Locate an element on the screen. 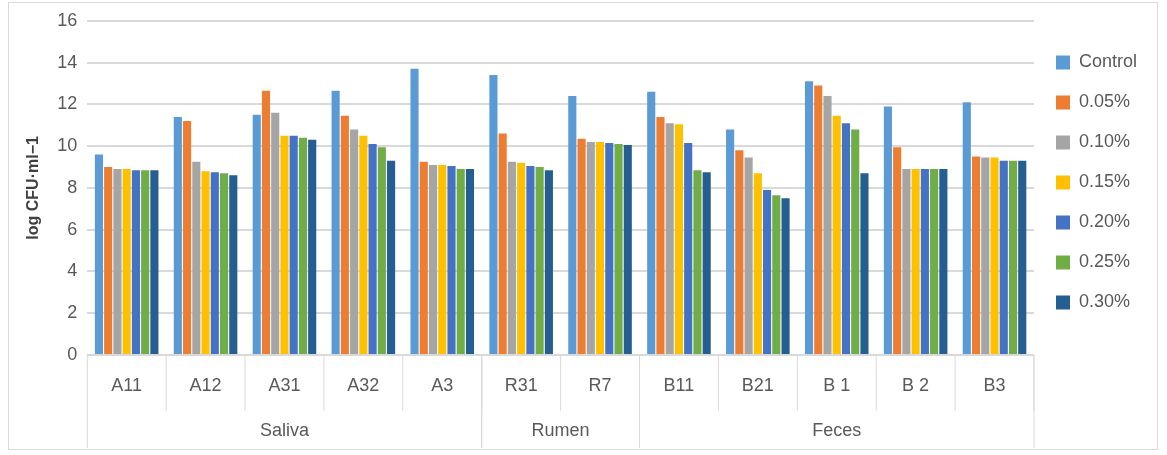 The image size is (1167, 455). legend-label: 0.10% is located at coordinates (1104, 141).